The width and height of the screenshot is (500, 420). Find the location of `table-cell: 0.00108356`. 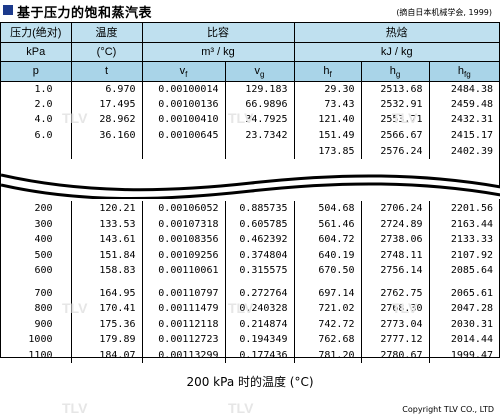

table-cell: 0.00108356 is located at coordinates (184, 240).